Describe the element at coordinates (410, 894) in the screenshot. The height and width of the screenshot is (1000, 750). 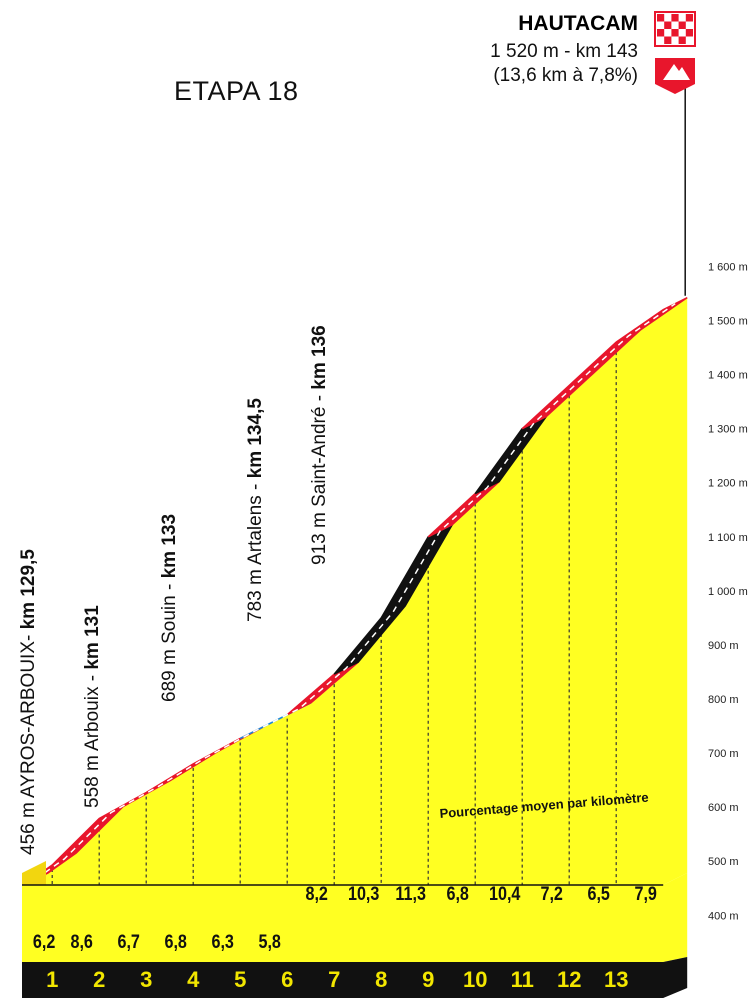
I see `km-gradient-label: 11,3` at that location.